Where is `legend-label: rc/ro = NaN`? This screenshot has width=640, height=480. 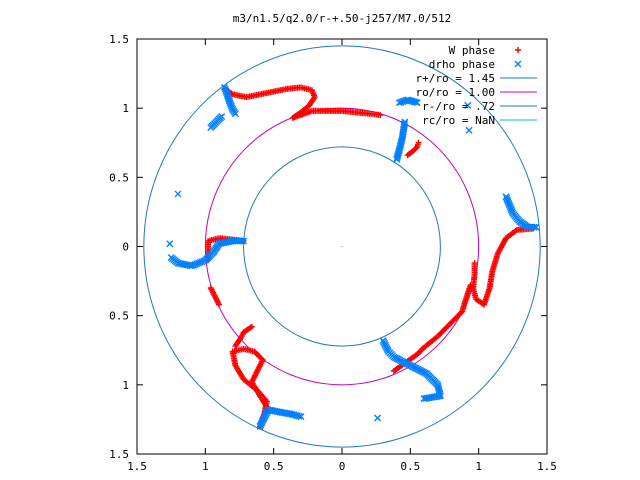 legend-label: rc/ro = NaN is located at coordinates (458, 120).